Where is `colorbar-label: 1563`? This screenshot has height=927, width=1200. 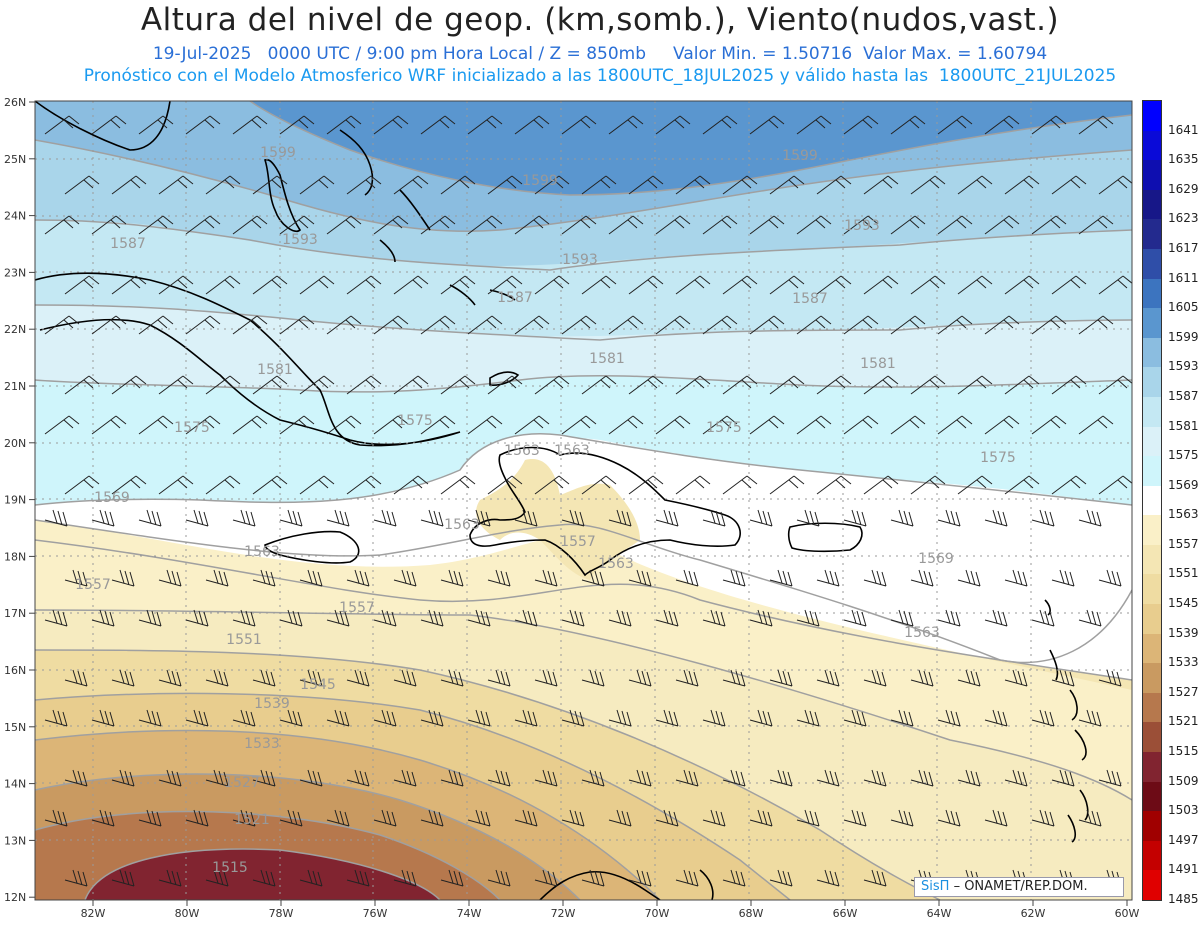 colorbar-label: 1563 is located at coordinates (1183, 514).